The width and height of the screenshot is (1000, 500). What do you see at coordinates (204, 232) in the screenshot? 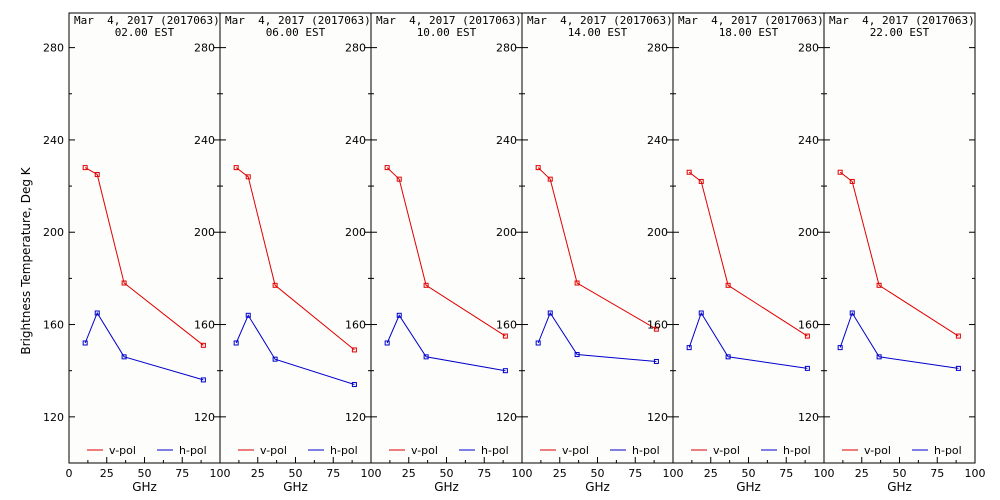
I see `y-tick-label: 200` at bounding box center [204, 232].